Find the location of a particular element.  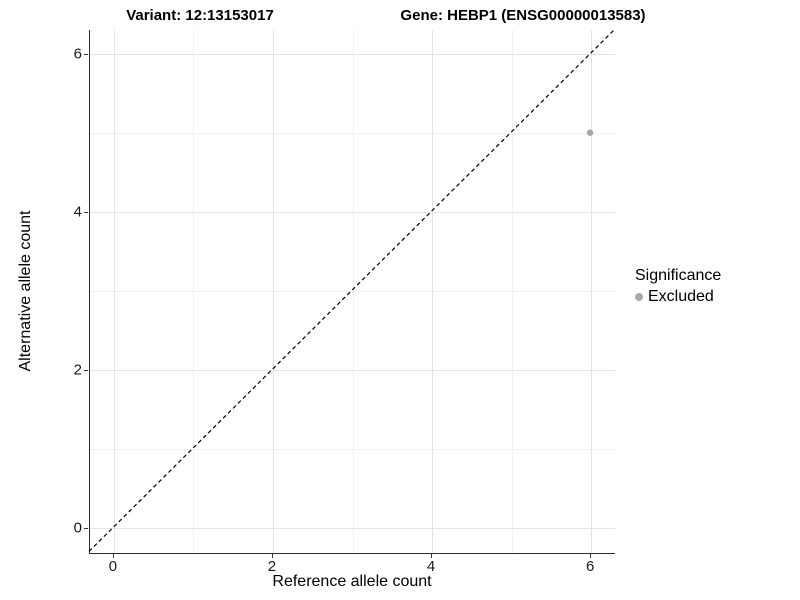

y-axis-title: Alternative allele count is located at coordinates (25, 291).